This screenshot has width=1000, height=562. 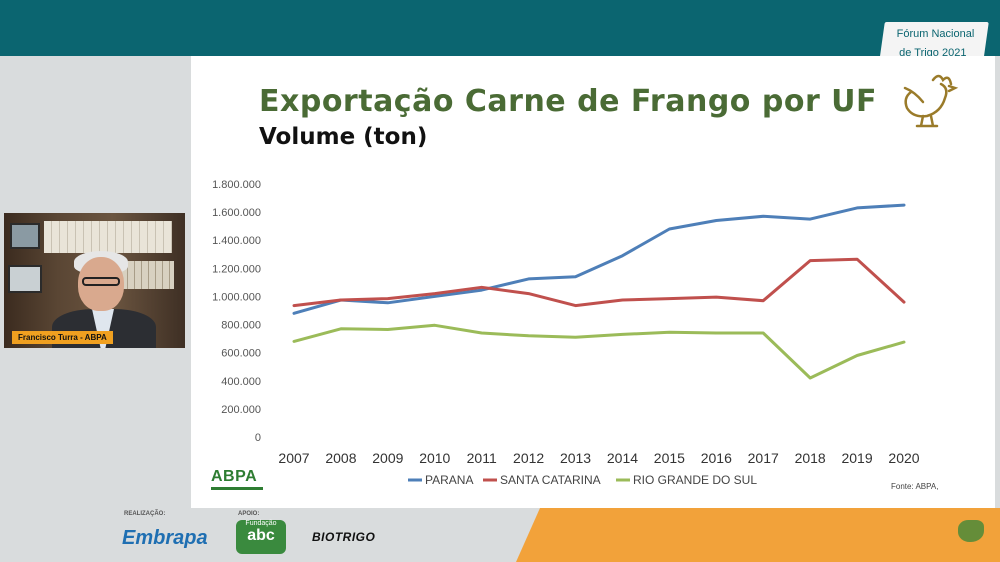 What do you see at coordinates (716, 458) in the screenshot?
I see `x-tick-label: 2016` at bounding box center [716, 458].